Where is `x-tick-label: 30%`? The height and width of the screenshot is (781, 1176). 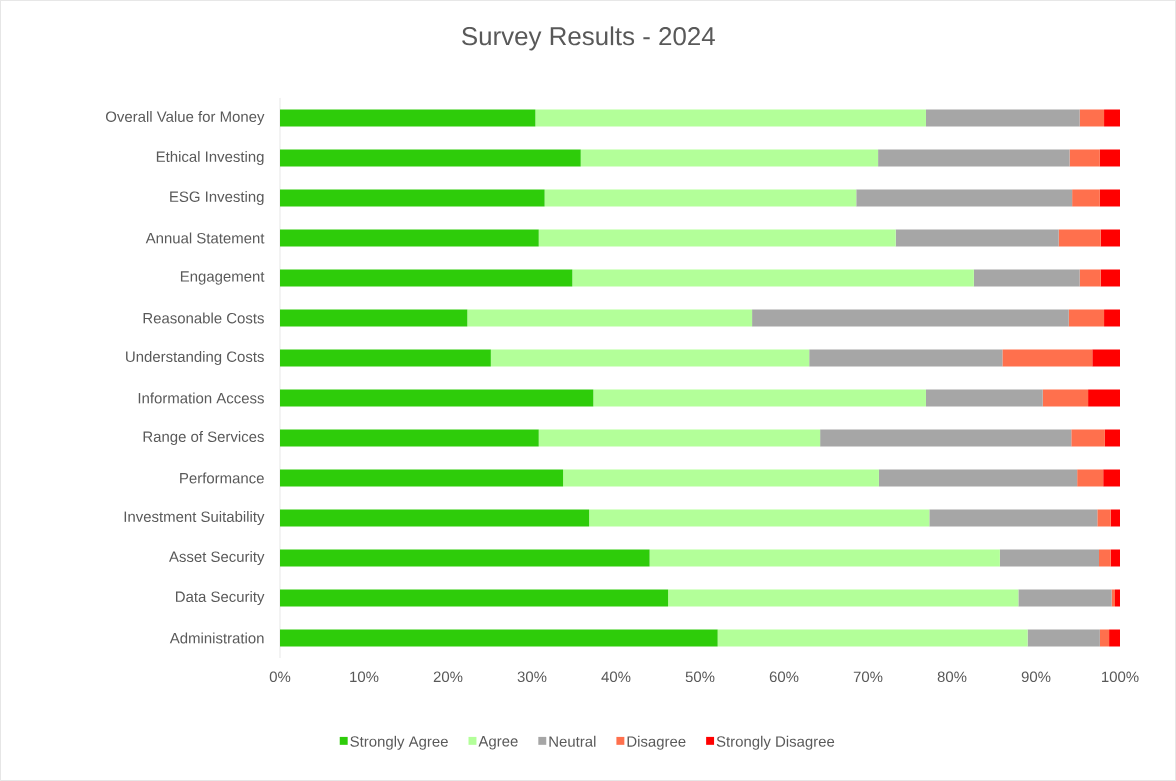
x-tick-label: 30% is located at coordinates (532, 677).